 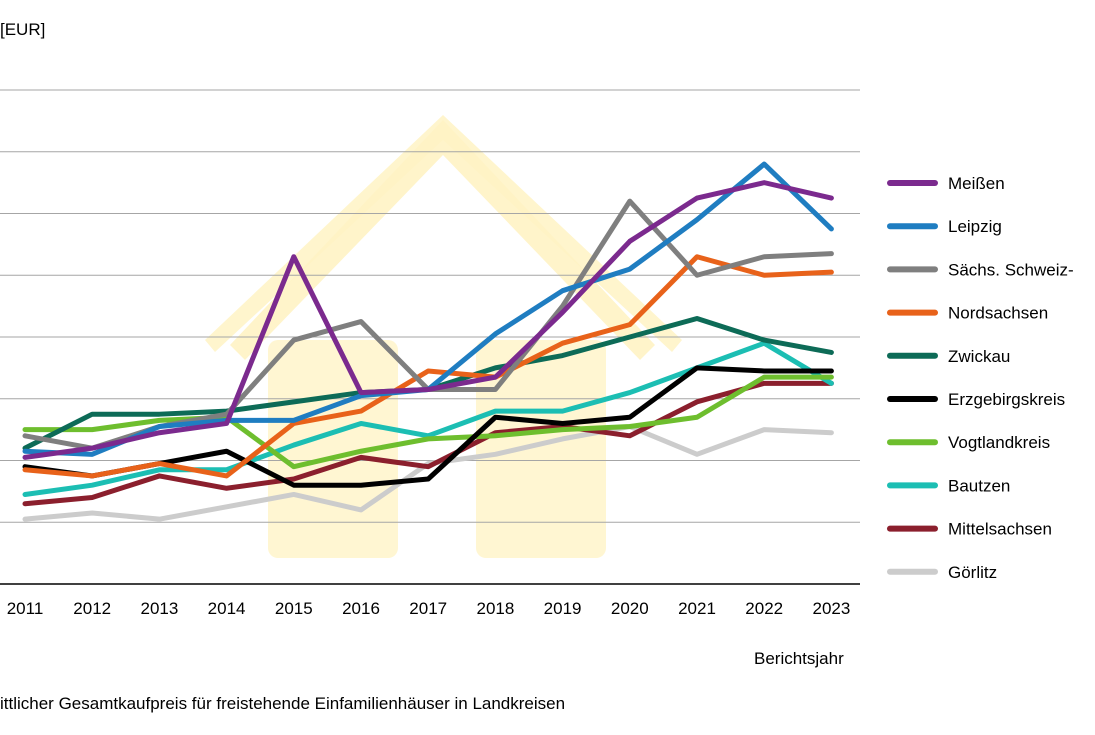 I want to click on x-tick-label: 2020, so click(x=630, y=608).